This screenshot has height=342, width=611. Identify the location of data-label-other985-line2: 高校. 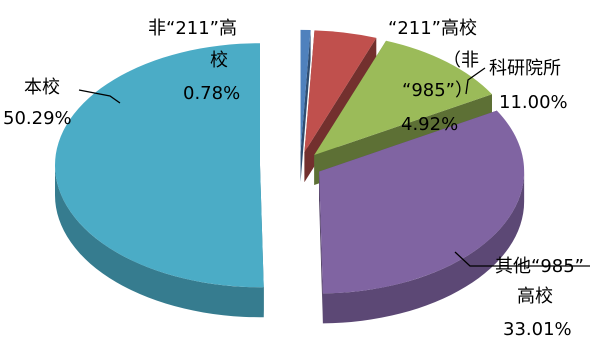
(535, 296).